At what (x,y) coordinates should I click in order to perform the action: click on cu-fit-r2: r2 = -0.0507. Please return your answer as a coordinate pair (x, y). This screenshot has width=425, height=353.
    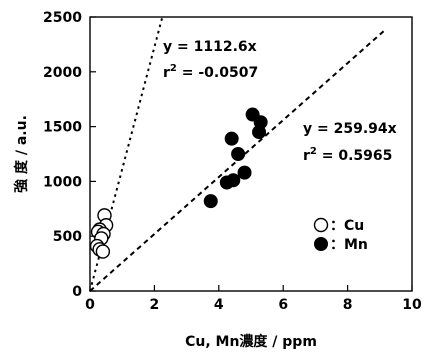
    Looking at the image, I should click on (210, 72).